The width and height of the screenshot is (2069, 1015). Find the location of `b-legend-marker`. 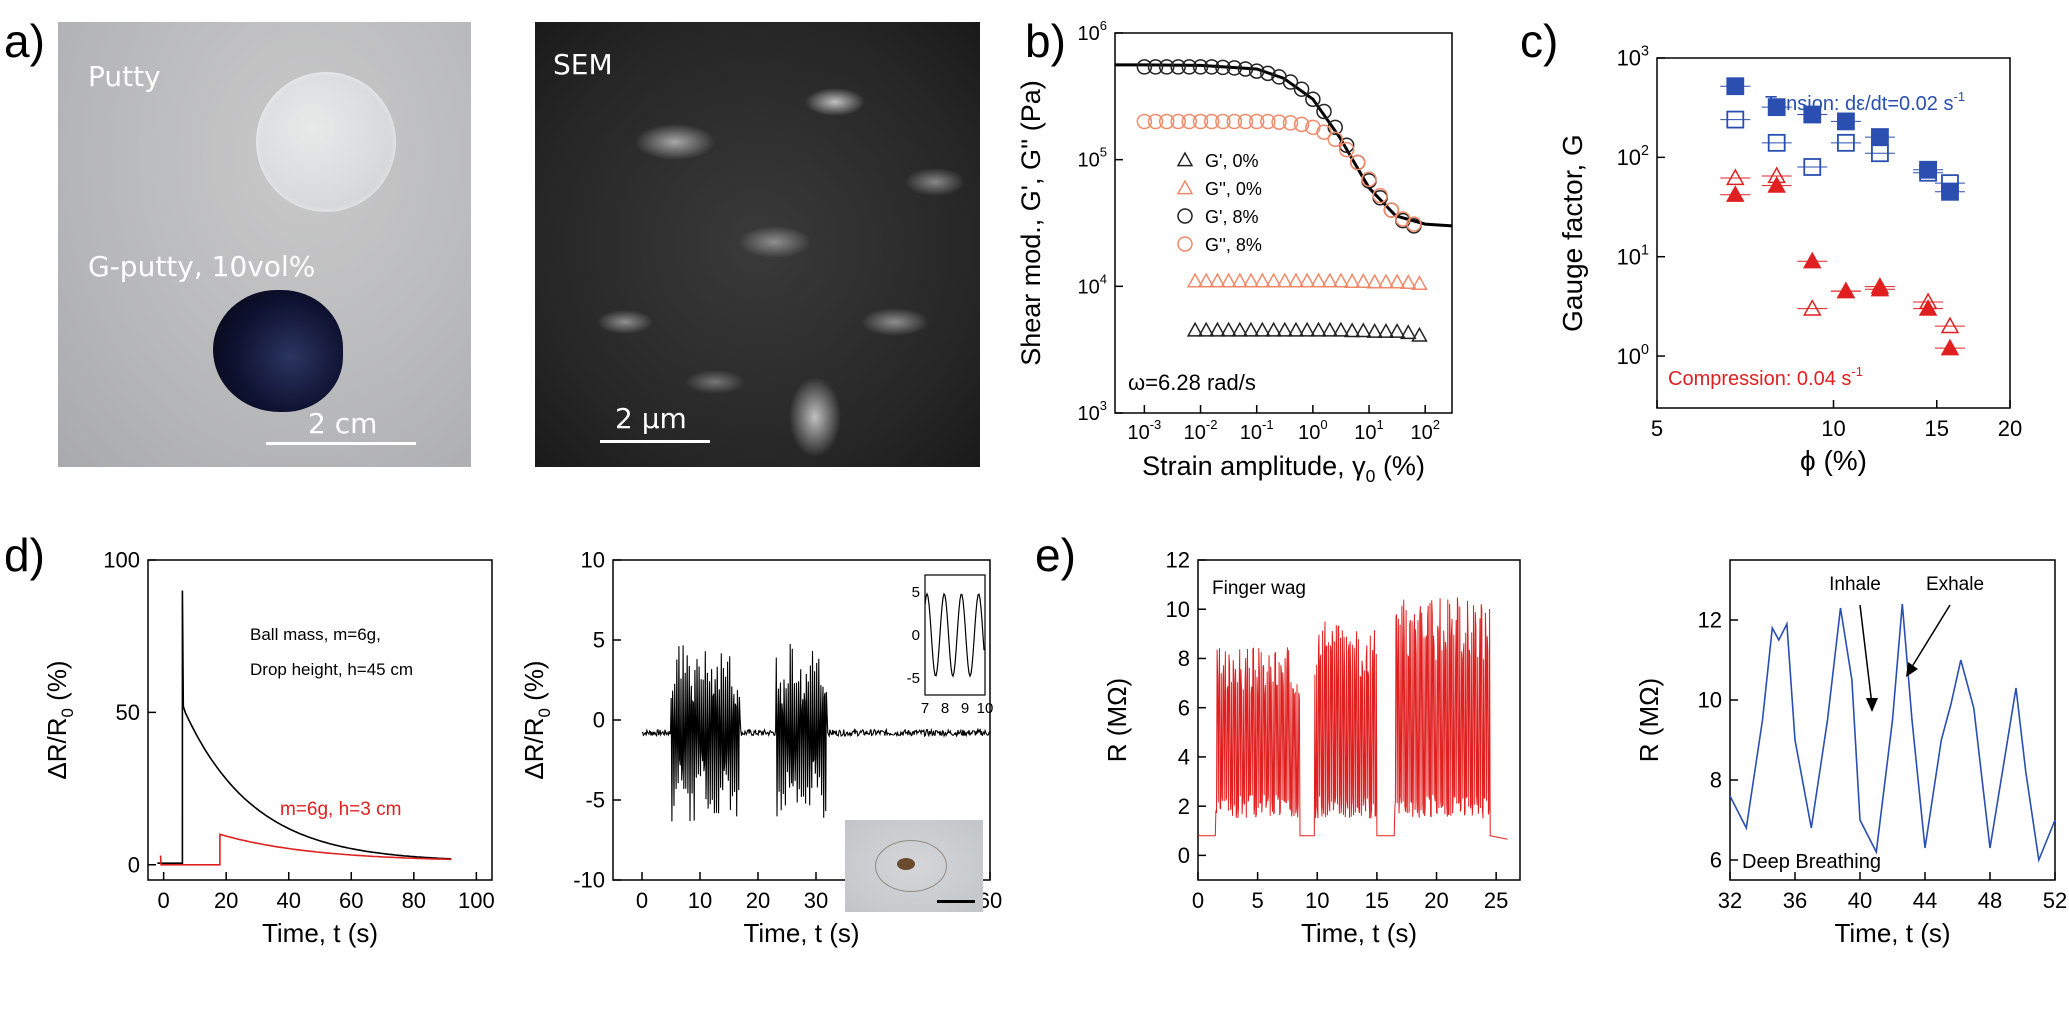

b-legend-marker is located at coordinates (1185, 187).